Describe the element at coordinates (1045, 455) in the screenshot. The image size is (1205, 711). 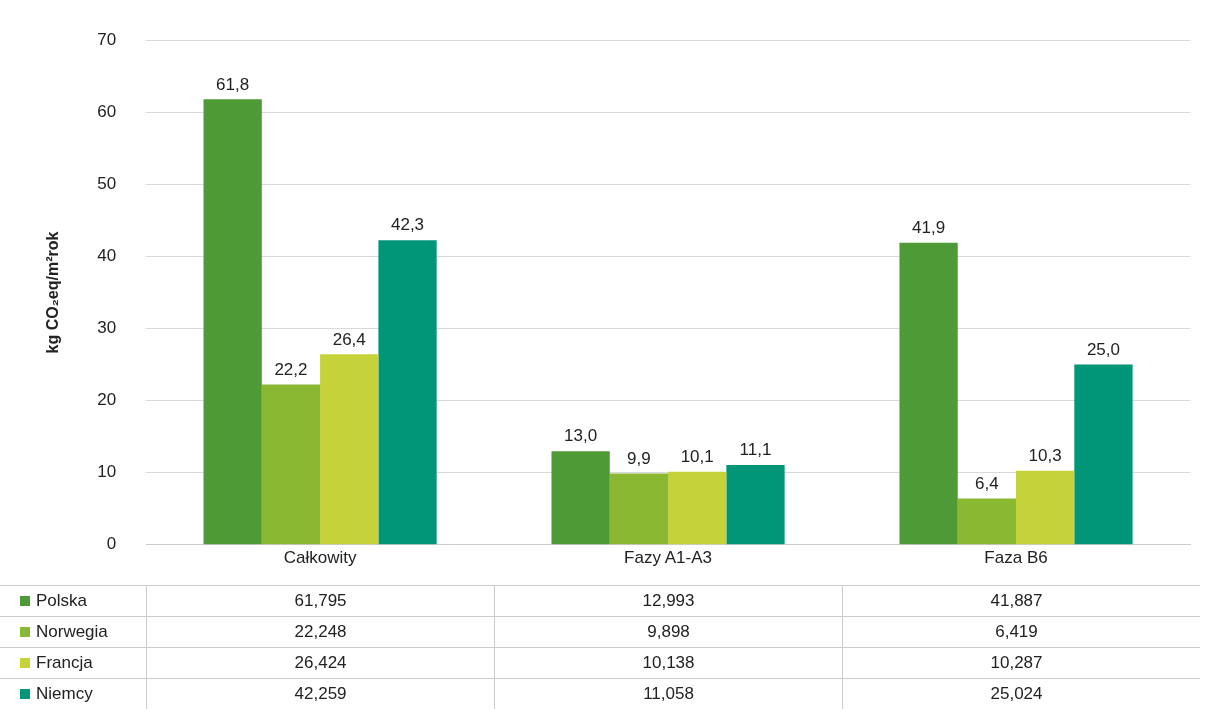
I see `data-label: 10,3` at that location.